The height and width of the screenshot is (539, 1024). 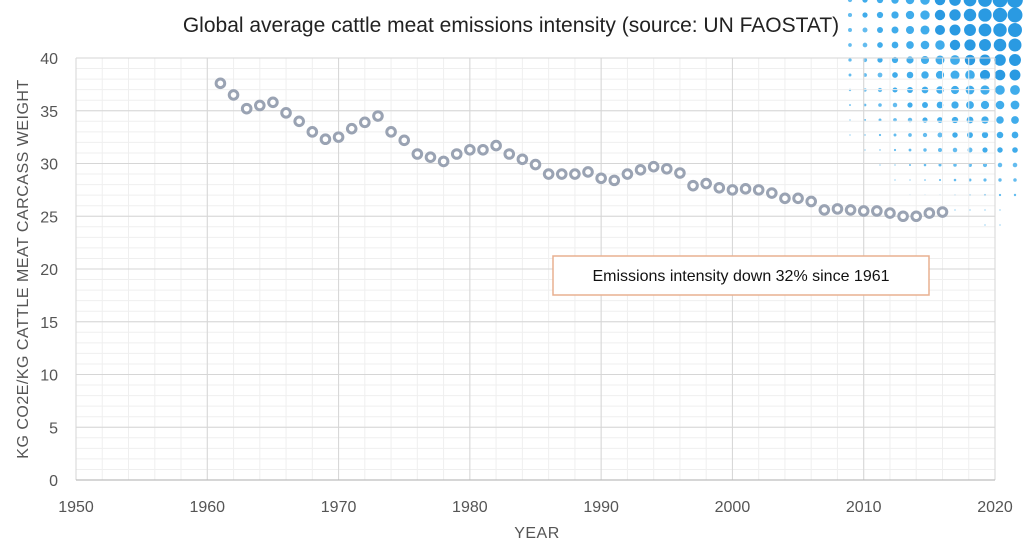 I want to click on x-tick-label: 2010, so click(x=864, y=507).